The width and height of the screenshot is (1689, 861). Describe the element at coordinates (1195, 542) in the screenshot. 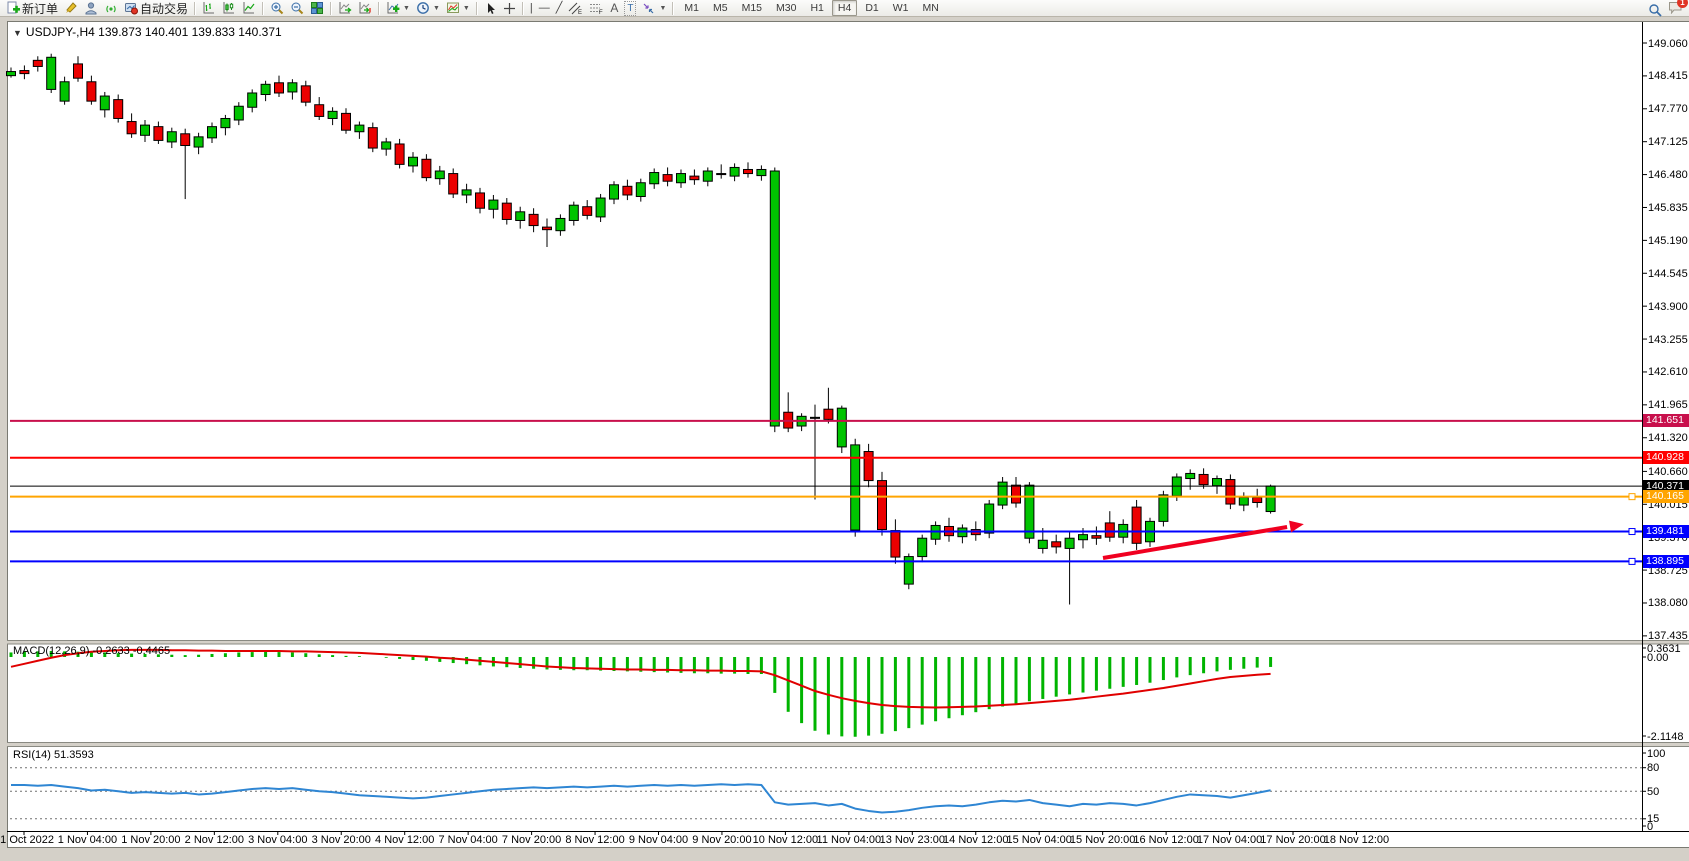

I see `trend-arrow` at that location.